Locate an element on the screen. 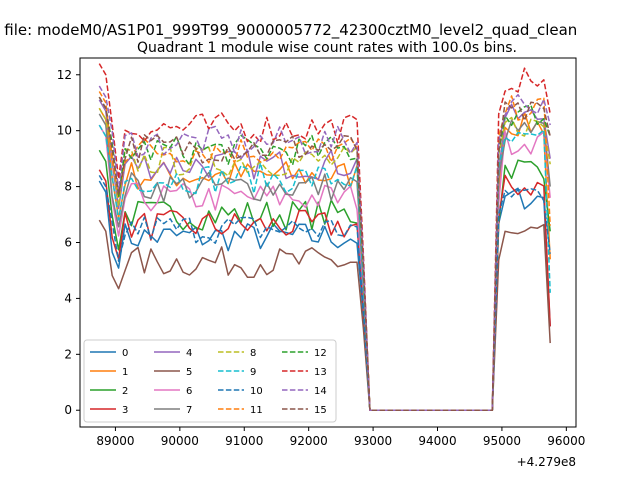 This screenshot has width=640, height=484. legend-label-7: 7 is located at coordinates (189, 410).